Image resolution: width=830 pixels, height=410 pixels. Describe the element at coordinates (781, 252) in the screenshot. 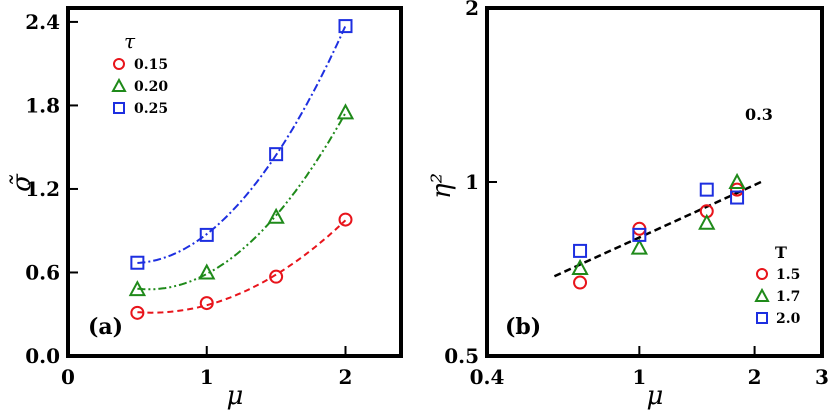

I see `b-legend-title: T` at that location.